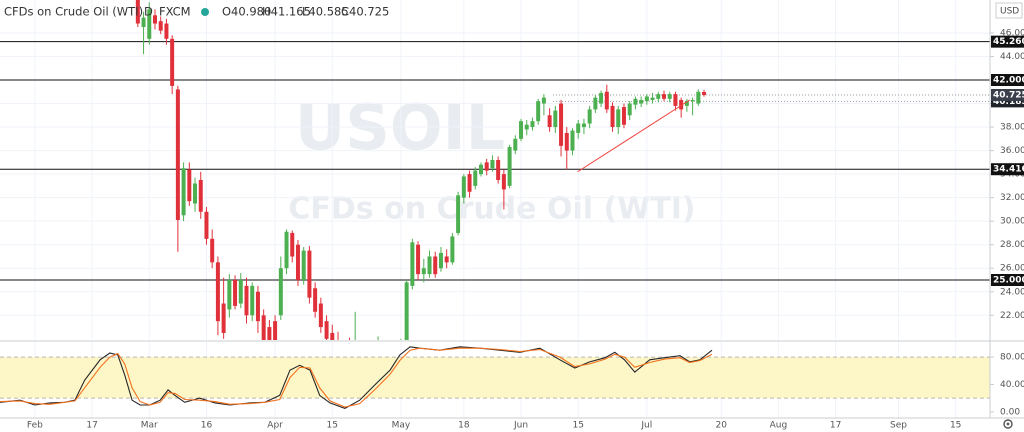 The height and width of the screenshot is (432, 1024). Describe the element at coordinates (401, 426) in the screenshot. I see `x-tick-label: May` at that location.